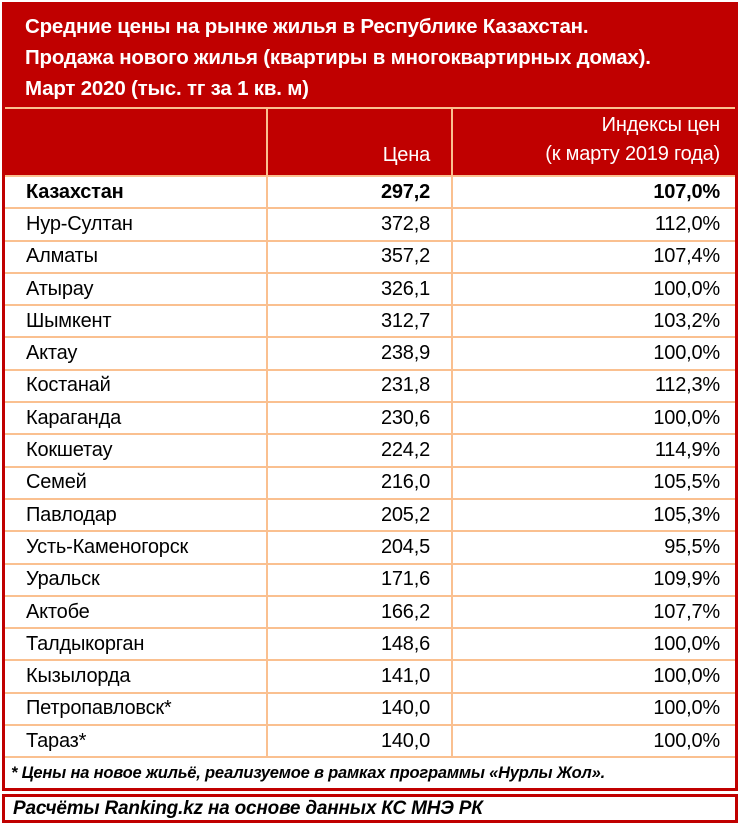 This screenshot has height=823, width=740. What do you see at coordinates (52, 353) in the screenshot?
I see `region-cell: Актау` at bounding box center [52, 353].